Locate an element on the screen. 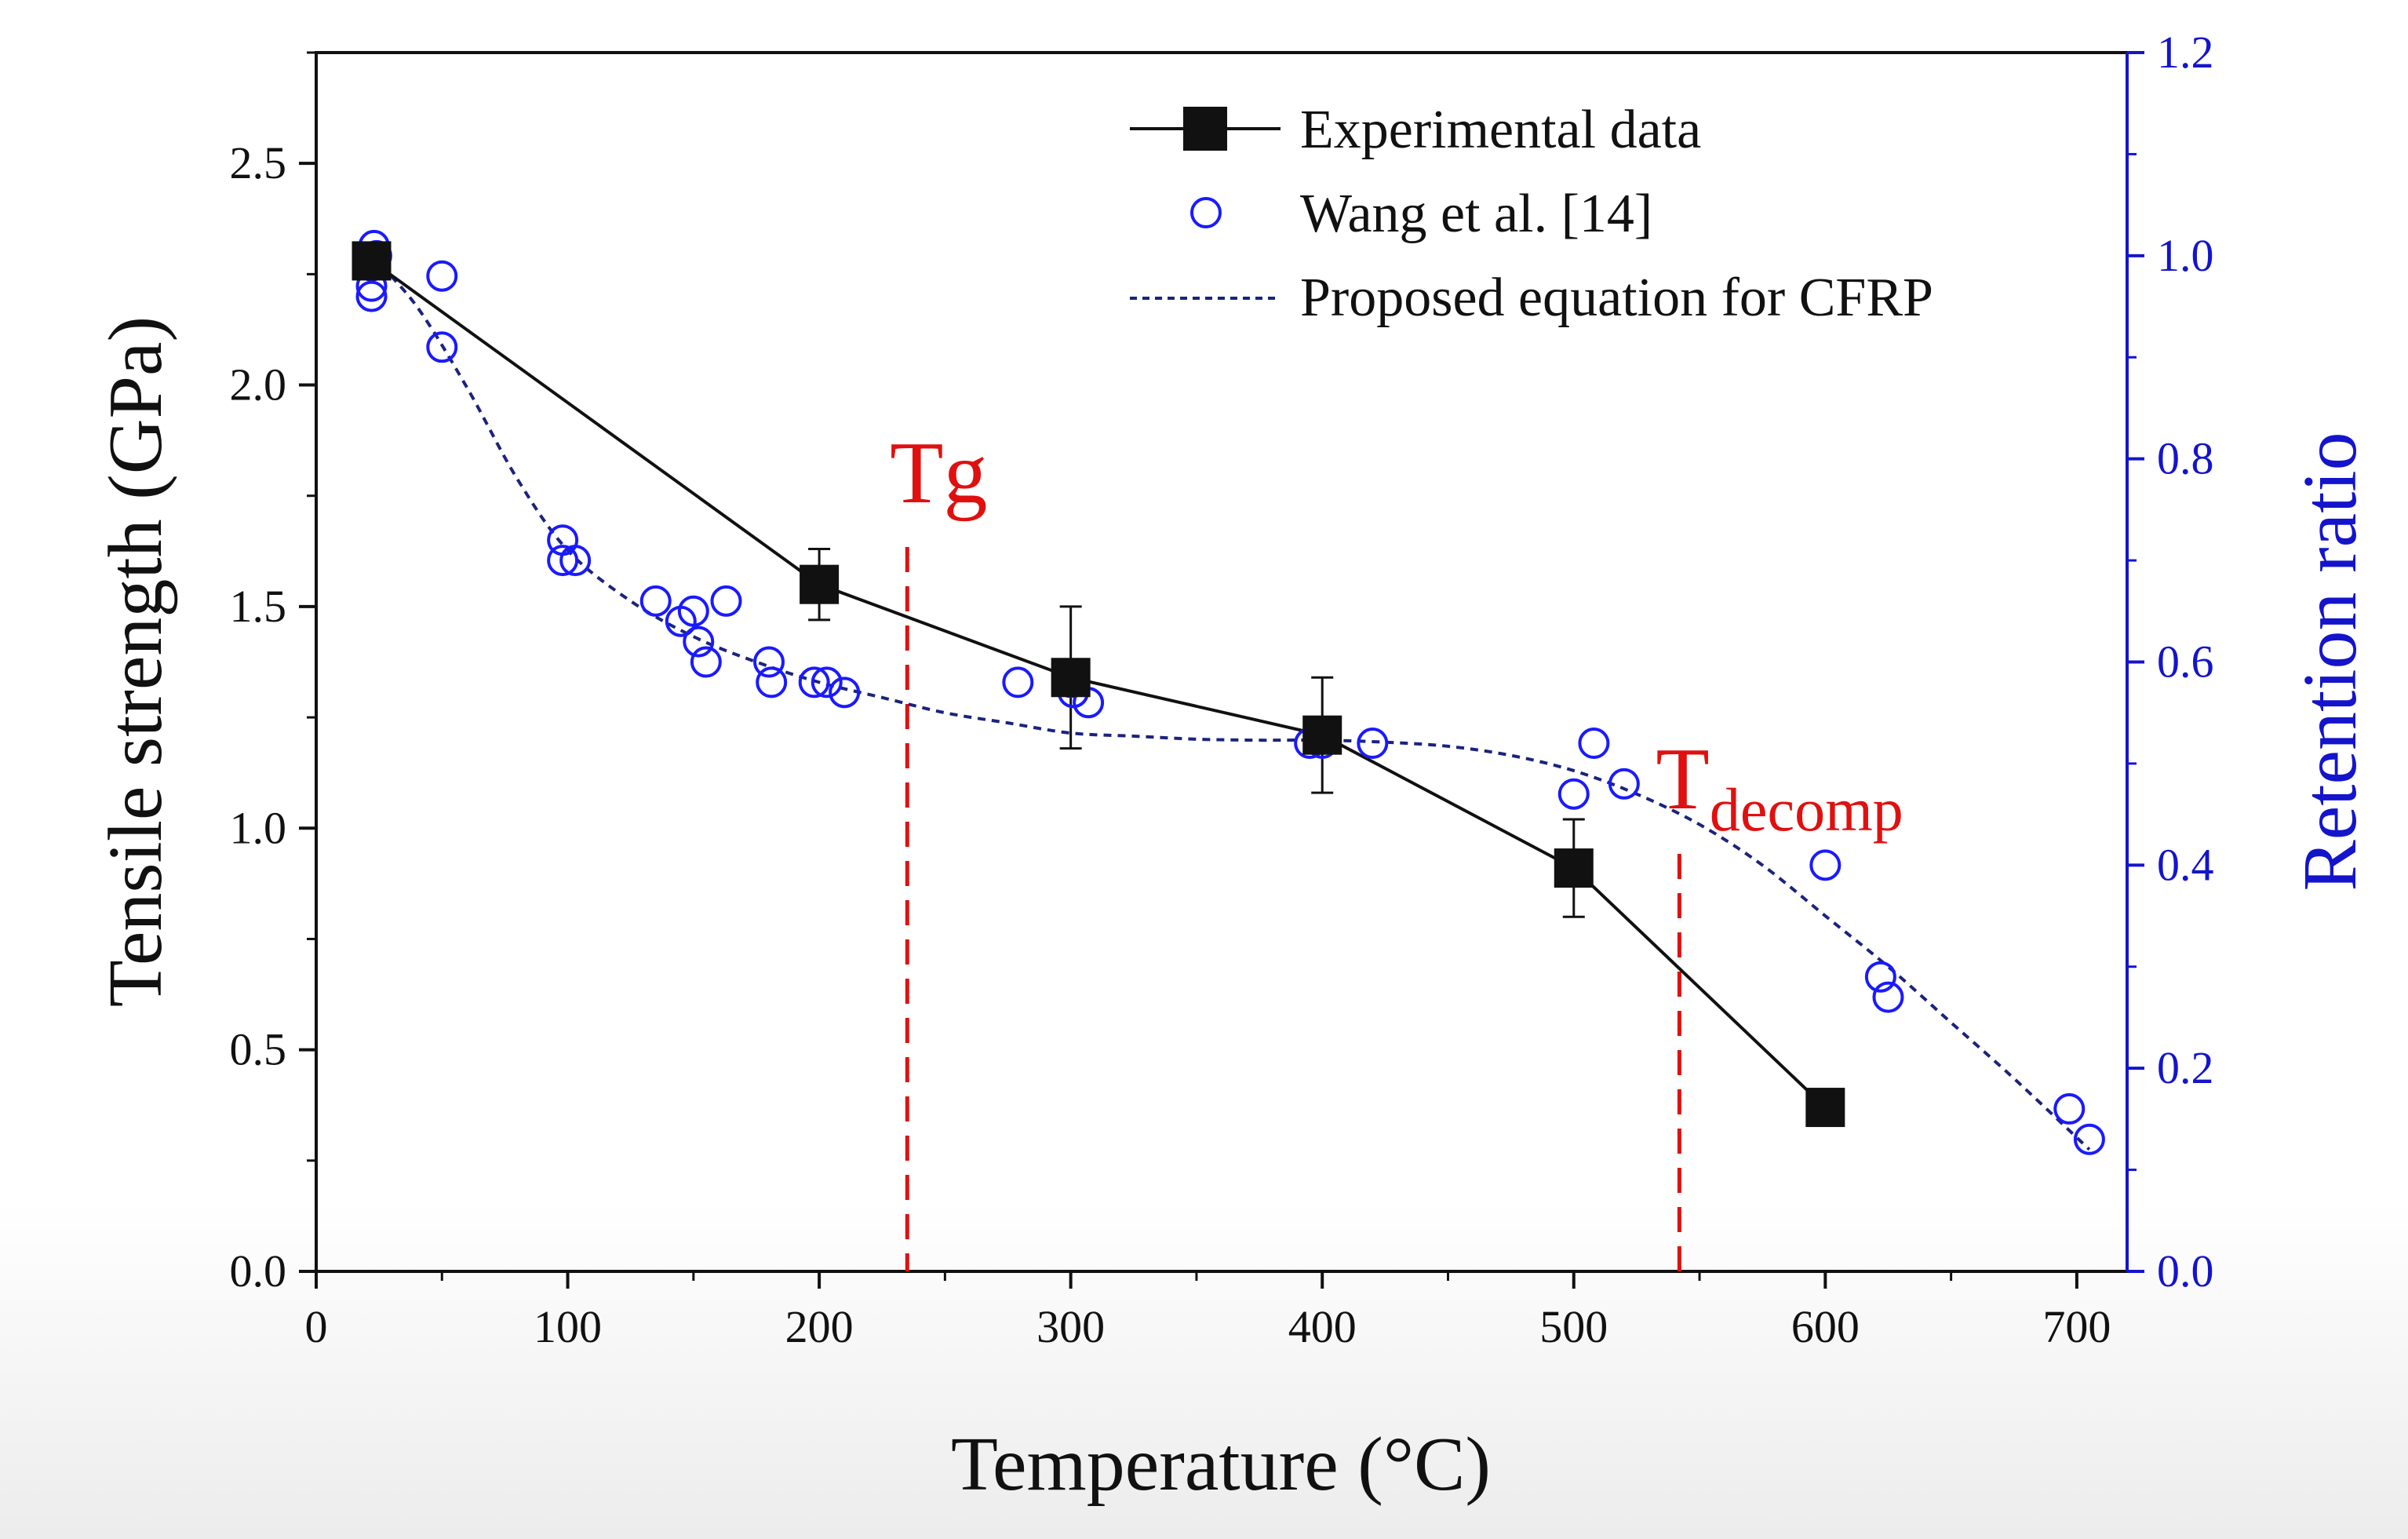 This screenshot has width=2408, height=1539. y2-tick-label: 0.2 is located at coordinates (2185, 1067).